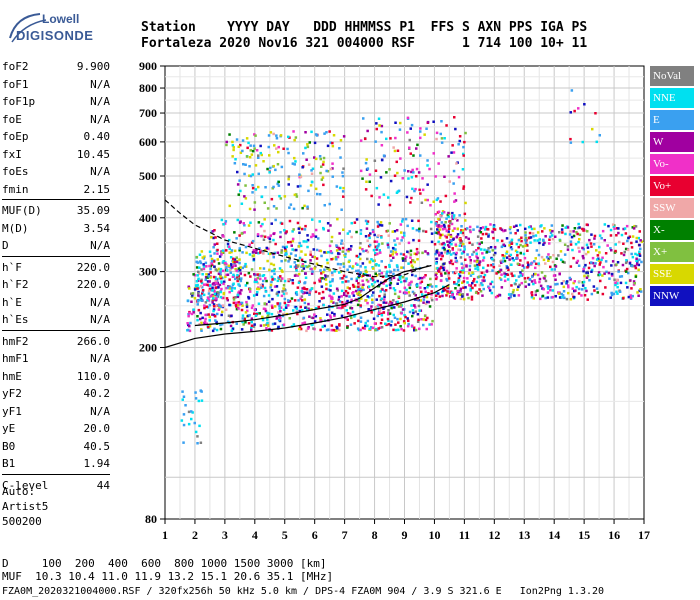 This screenshot has width=700, height=600. What do you see at coordinates (15, 228) in the screenshot?
I see `param-name: M(D)` at bounding box center [15, 228].